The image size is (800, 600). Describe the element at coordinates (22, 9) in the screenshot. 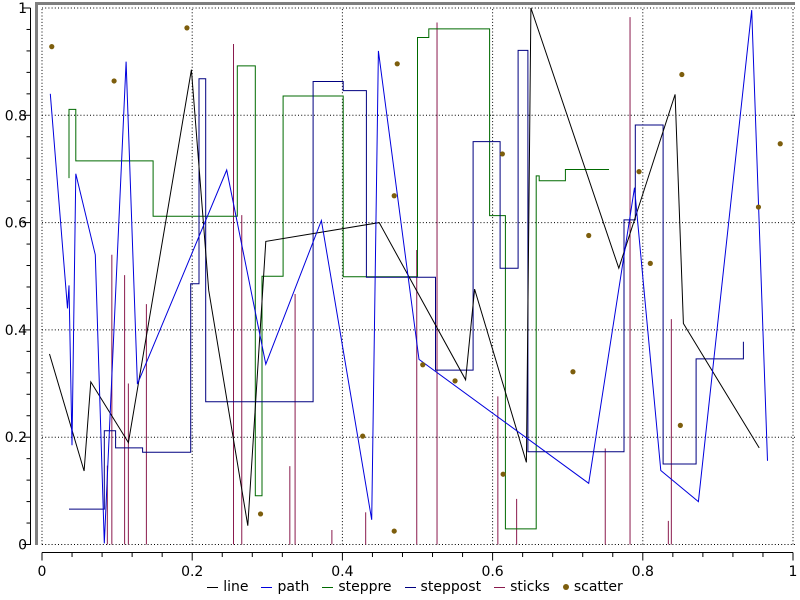

I see `y-tick-label: 1` at that location.